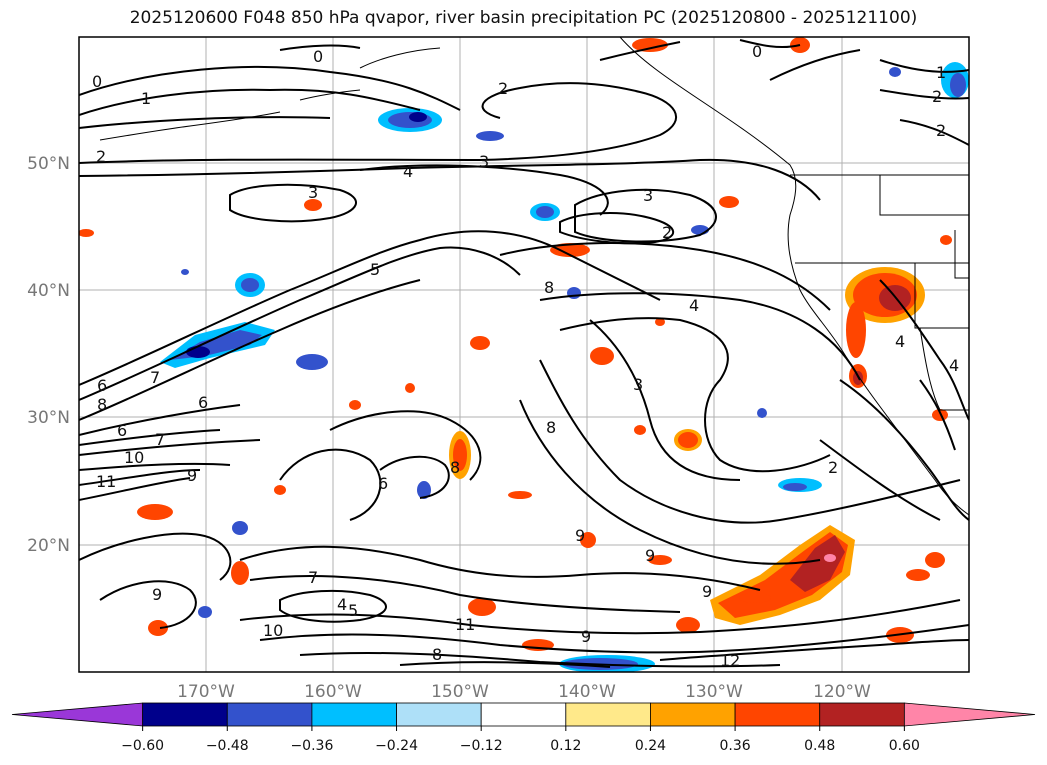 The image size is (1047, 765). Describe the element at coordinates (206, 692) in the screenshot. I see `lon-label-170w: 170°W` at that location.